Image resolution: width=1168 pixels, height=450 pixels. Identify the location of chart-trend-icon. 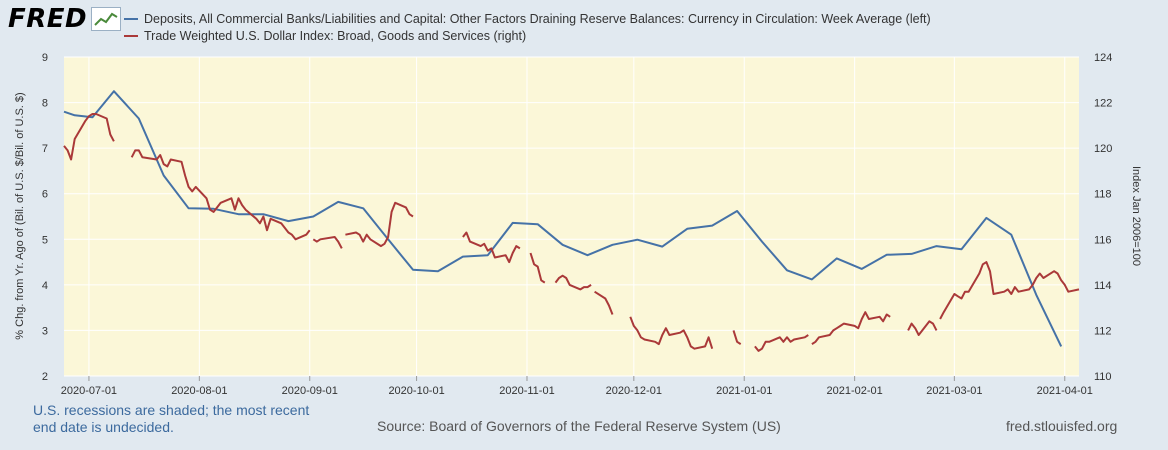
(106, 19).